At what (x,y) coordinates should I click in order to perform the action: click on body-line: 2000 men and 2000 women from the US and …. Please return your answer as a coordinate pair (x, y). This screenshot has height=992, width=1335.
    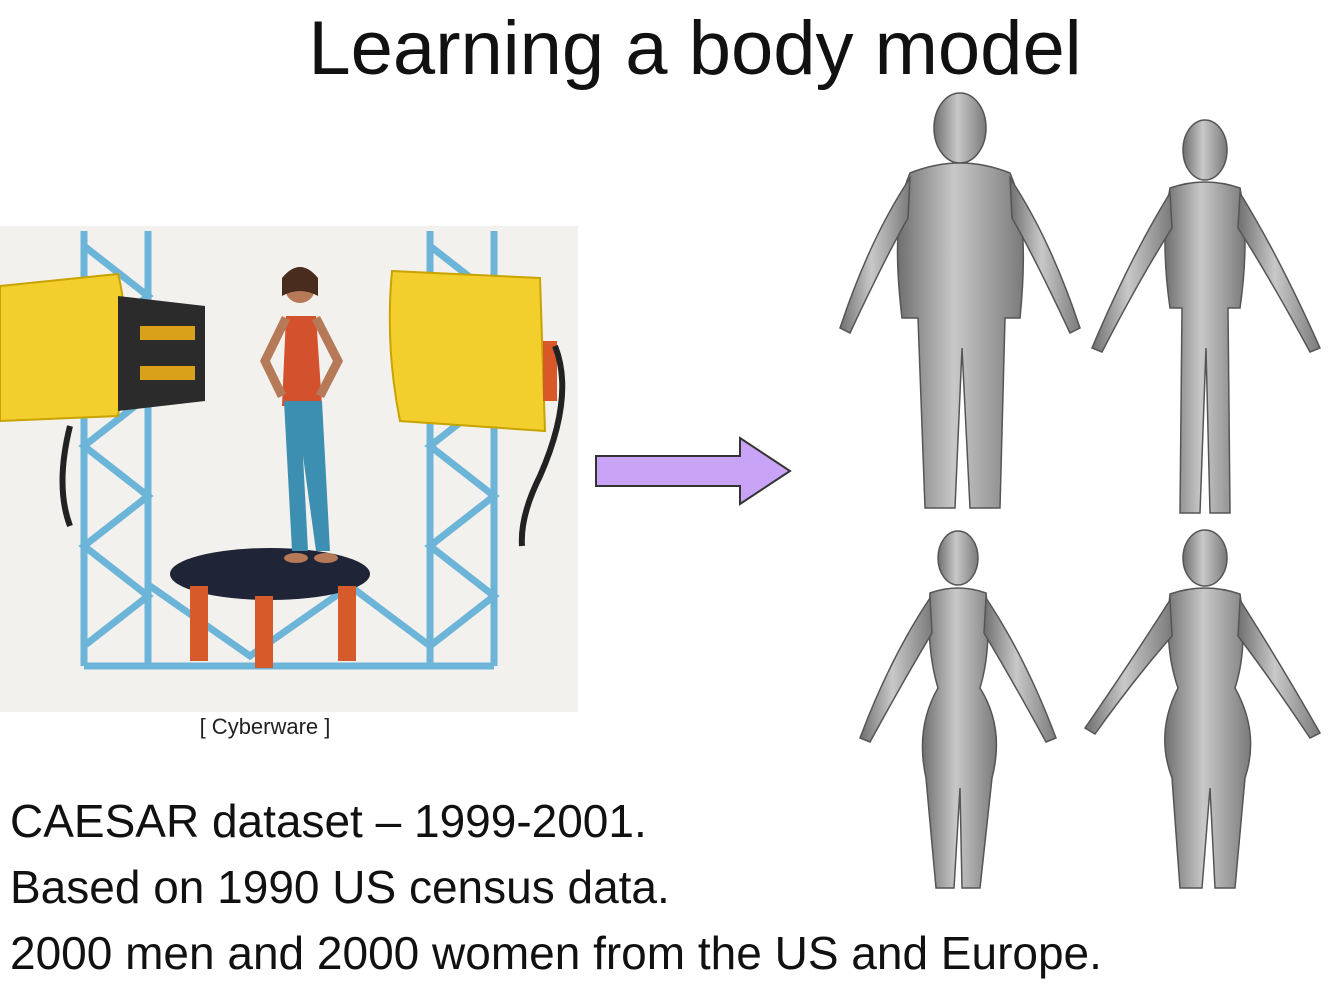
    Looking at the image, I should click on (556, 953).